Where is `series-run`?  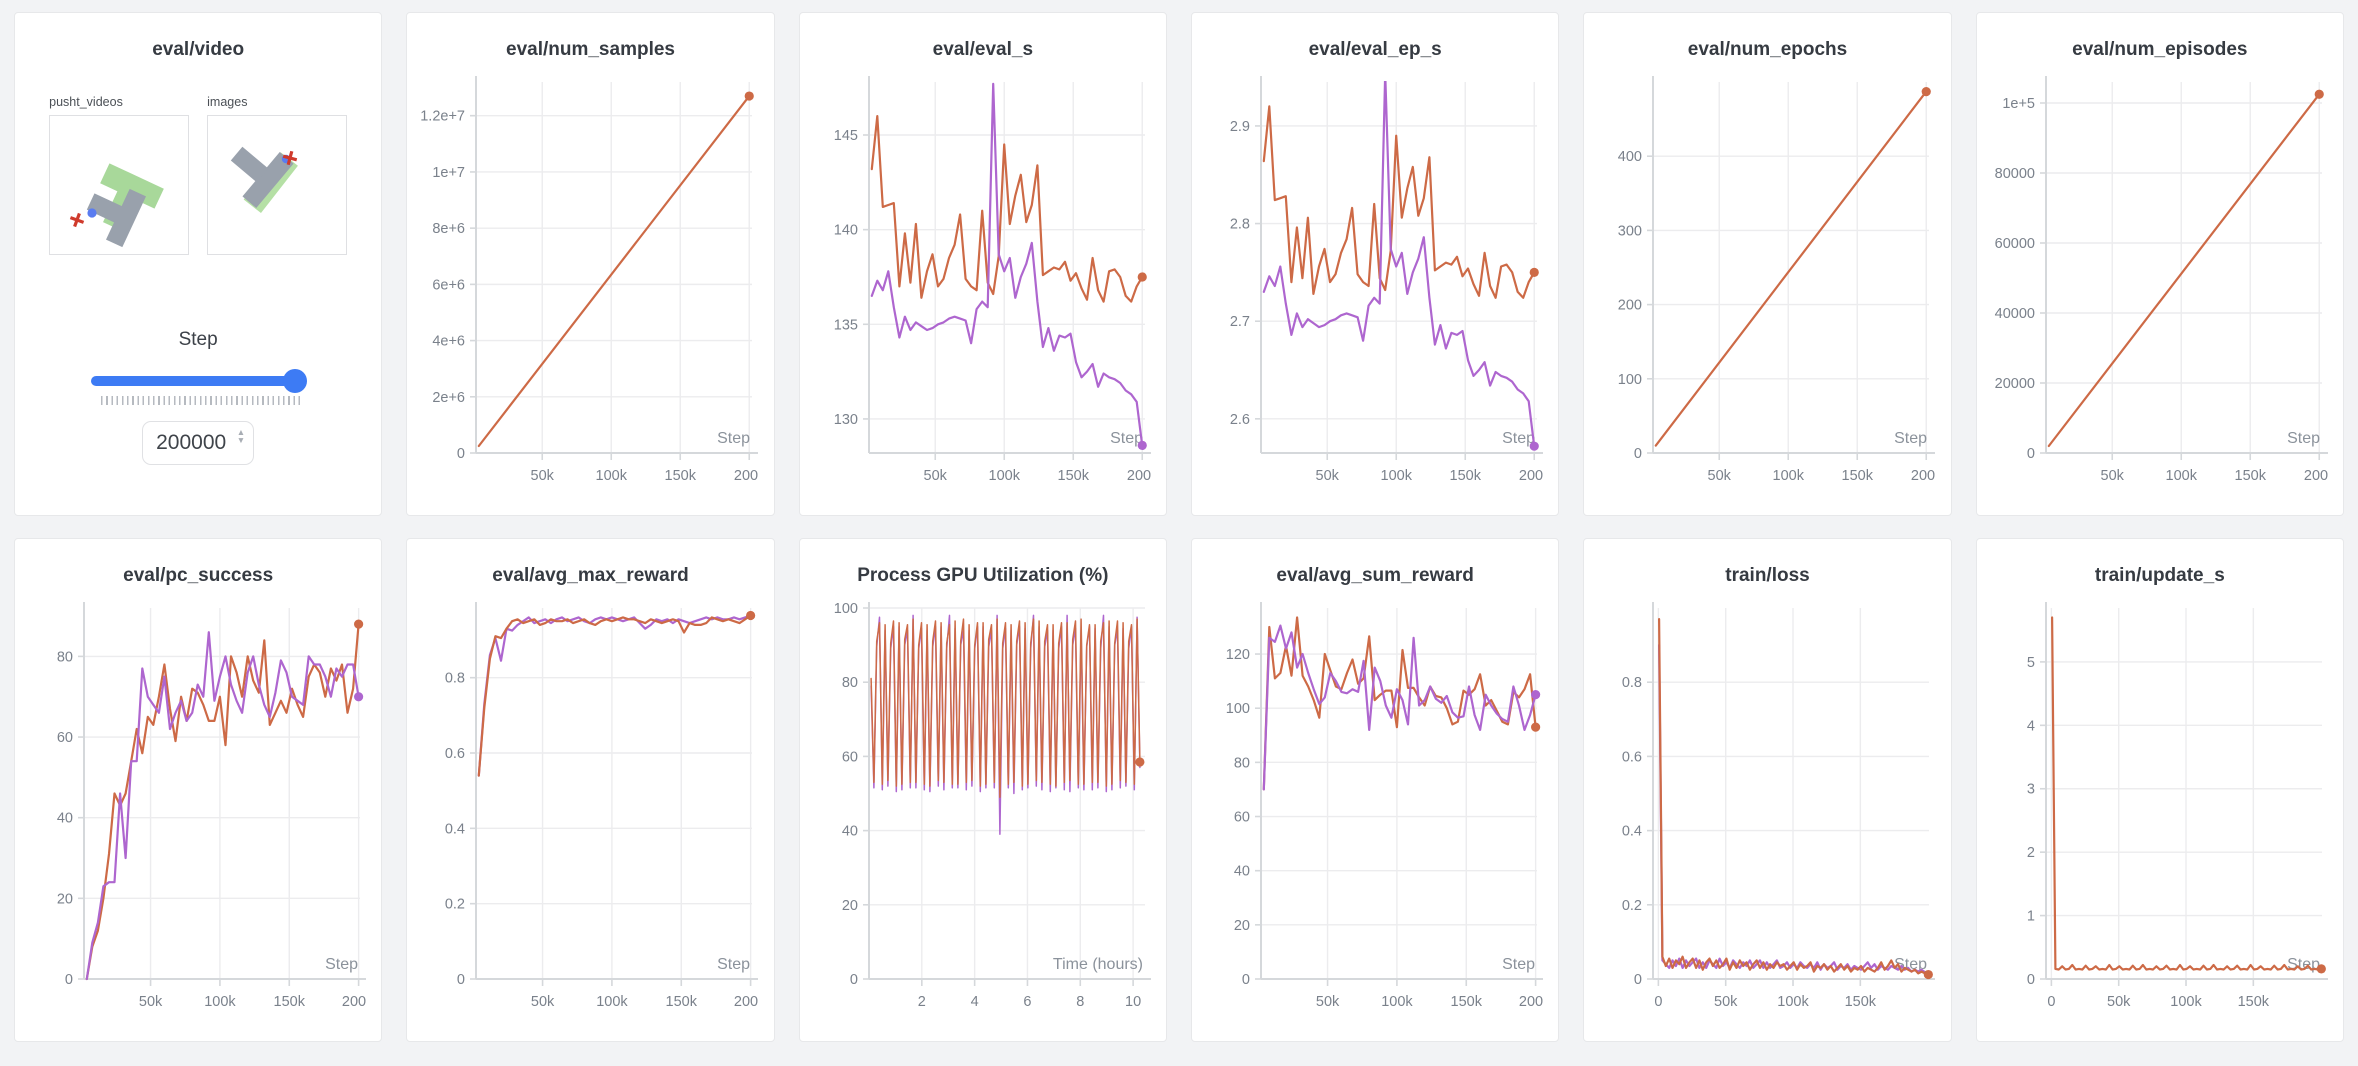 series-run is located at coordinates (1791, 268).